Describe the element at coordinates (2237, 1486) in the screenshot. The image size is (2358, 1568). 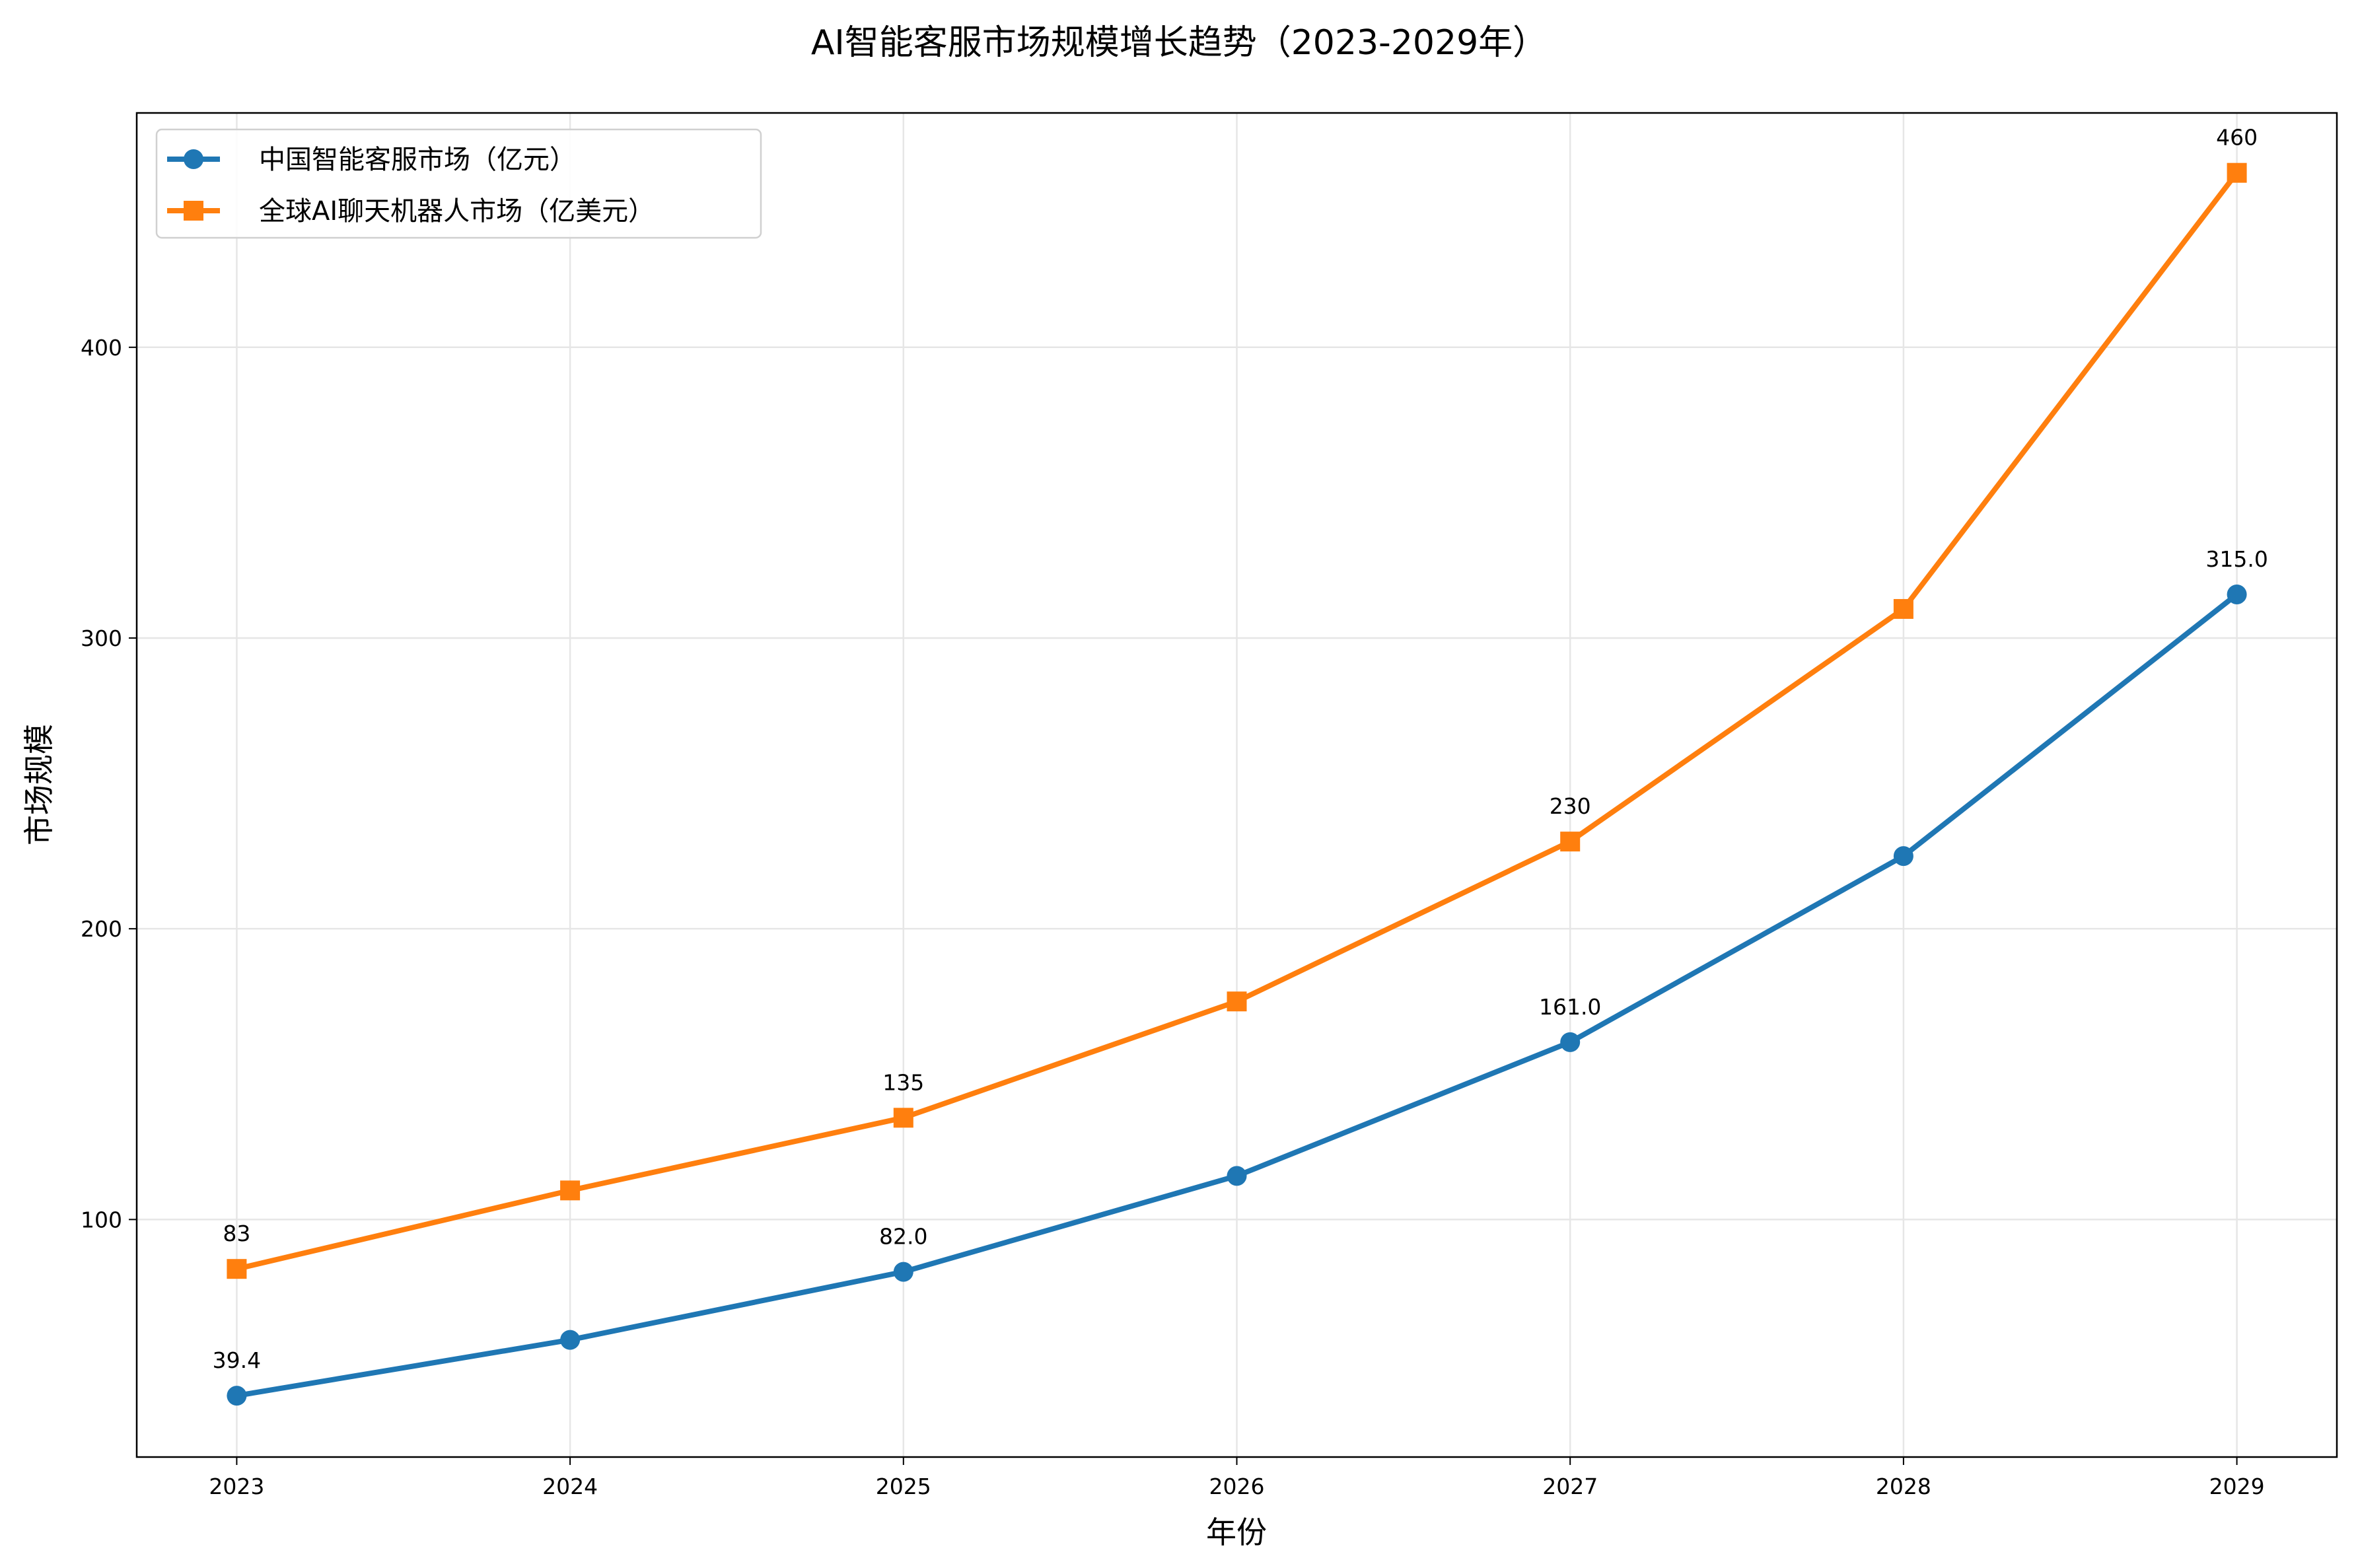
I see `x-tick-label: 2029` at that location.